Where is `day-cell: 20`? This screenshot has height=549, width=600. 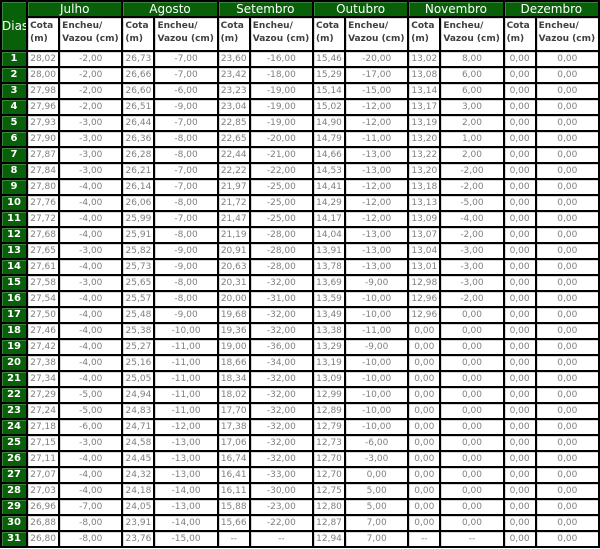
day-cell: 20 is located at coordinates (14, 363).